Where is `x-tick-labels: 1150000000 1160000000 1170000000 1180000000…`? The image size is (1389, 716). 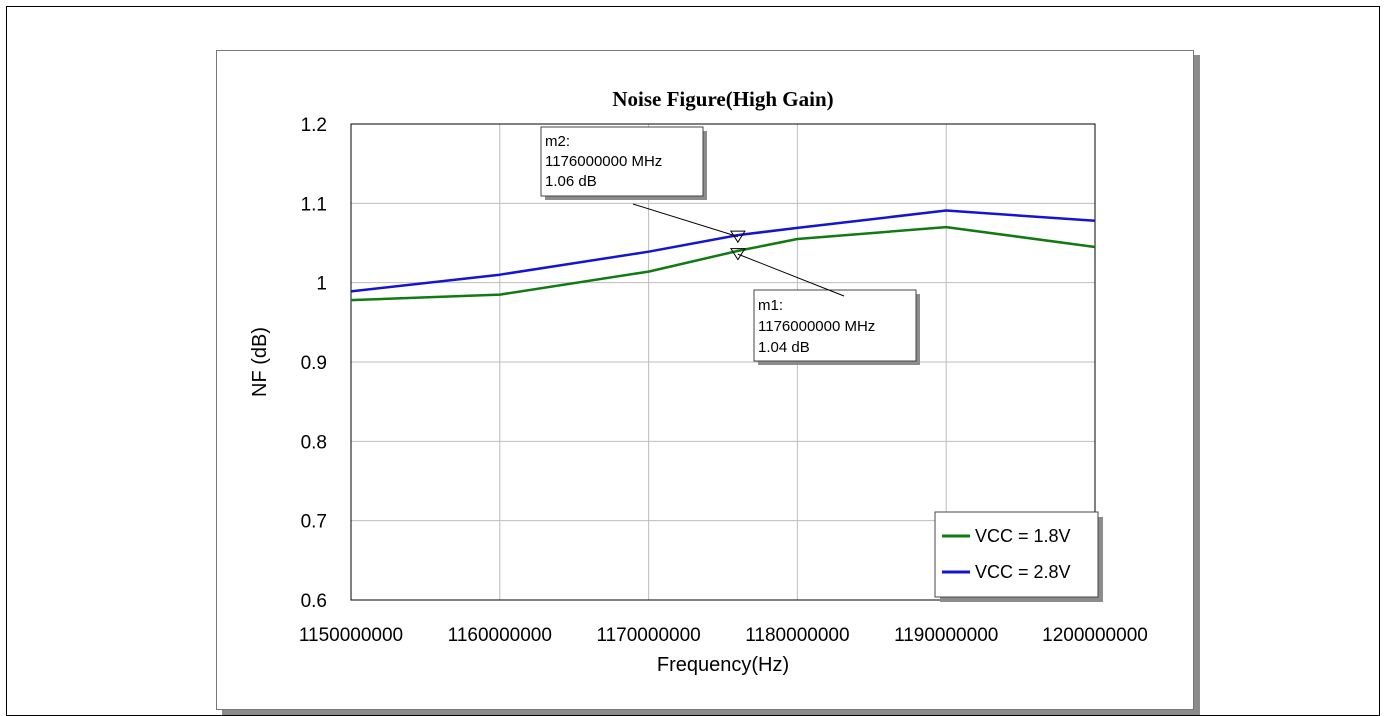
x-tick-labels: 1150000000 1160000000 1170000000 1180000000… is located at coordinates (723, 635).